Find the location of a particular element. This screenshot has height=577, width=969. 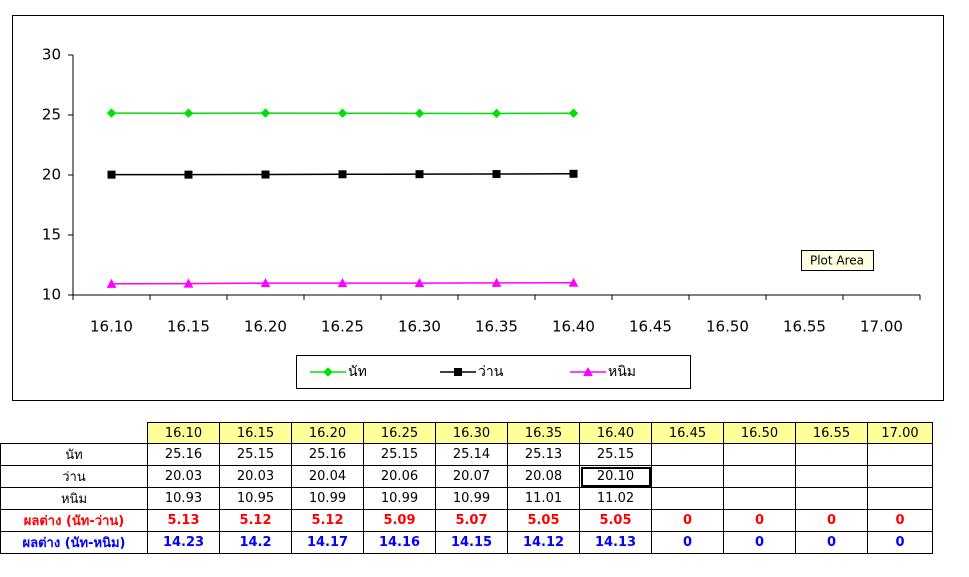

cell: 14.17 is located at coordinates (327, 542).